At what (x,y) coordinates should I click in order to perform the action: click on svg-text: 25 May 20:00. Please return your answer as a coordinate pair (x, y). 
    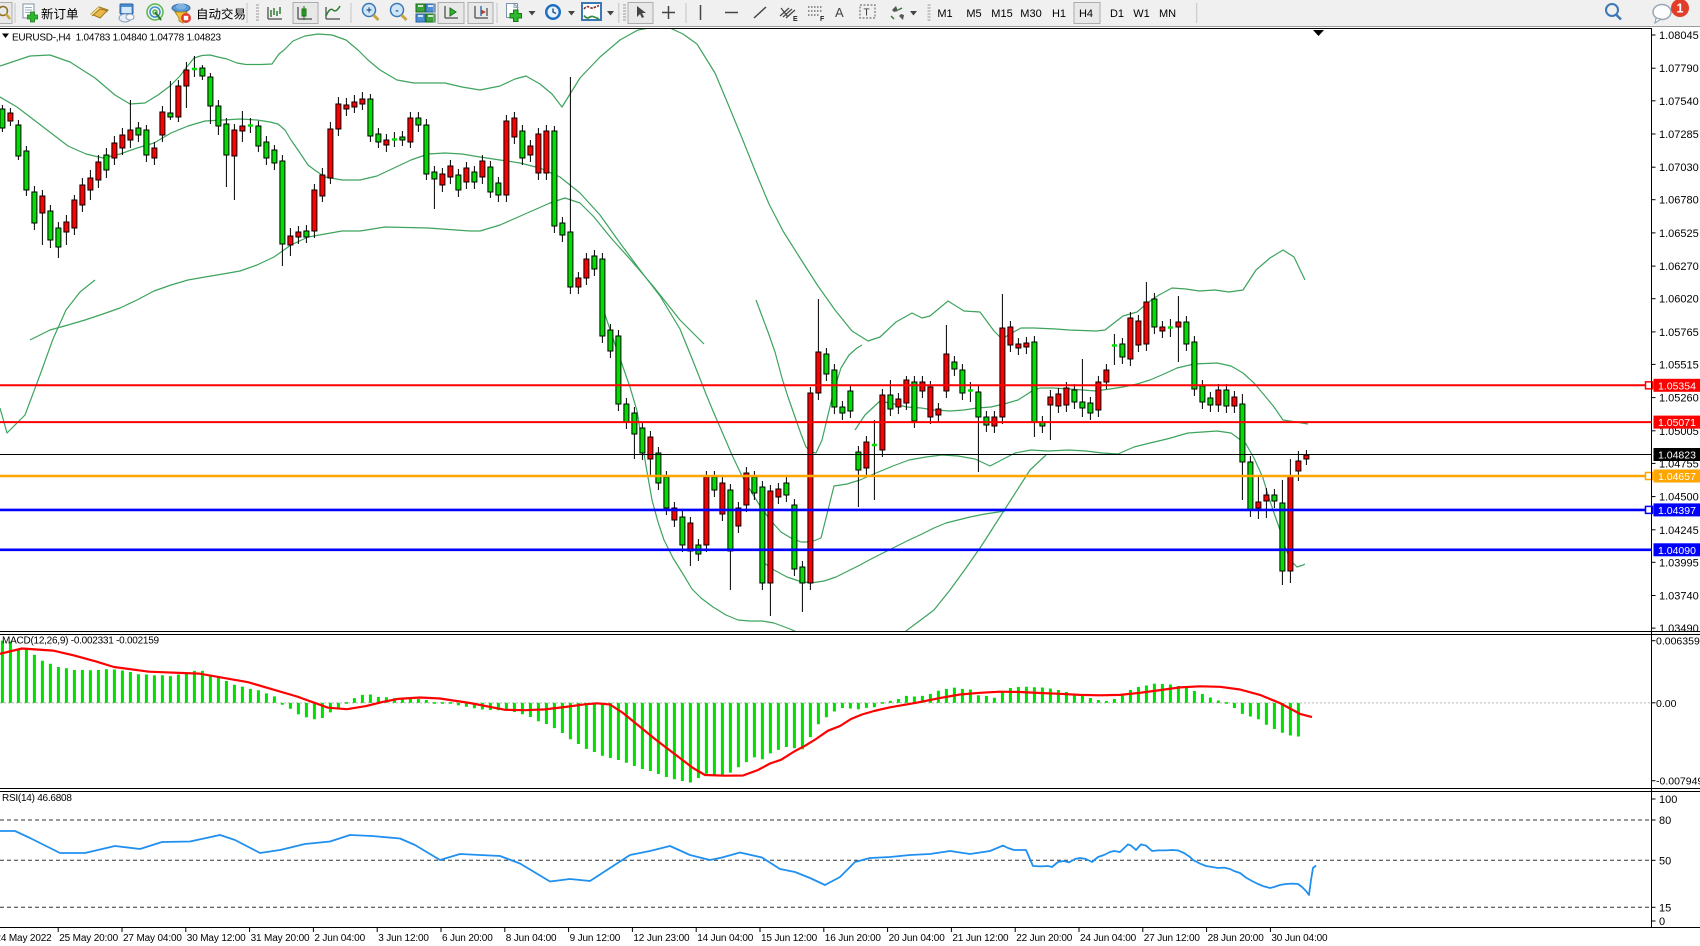
    Looking at the image, I should click on (88, 938).